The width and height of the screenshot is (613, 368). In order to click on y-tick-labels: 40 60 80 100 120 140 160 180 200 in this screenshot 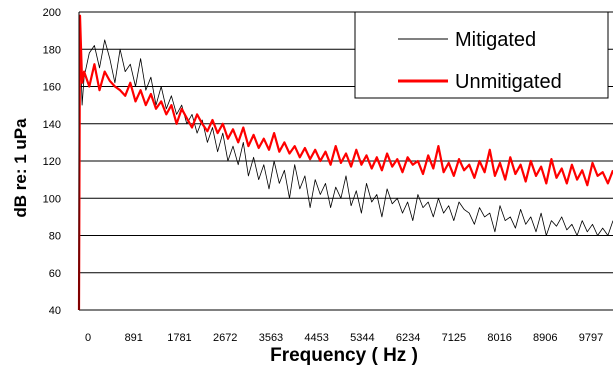, I will do `click(52, 162)`.